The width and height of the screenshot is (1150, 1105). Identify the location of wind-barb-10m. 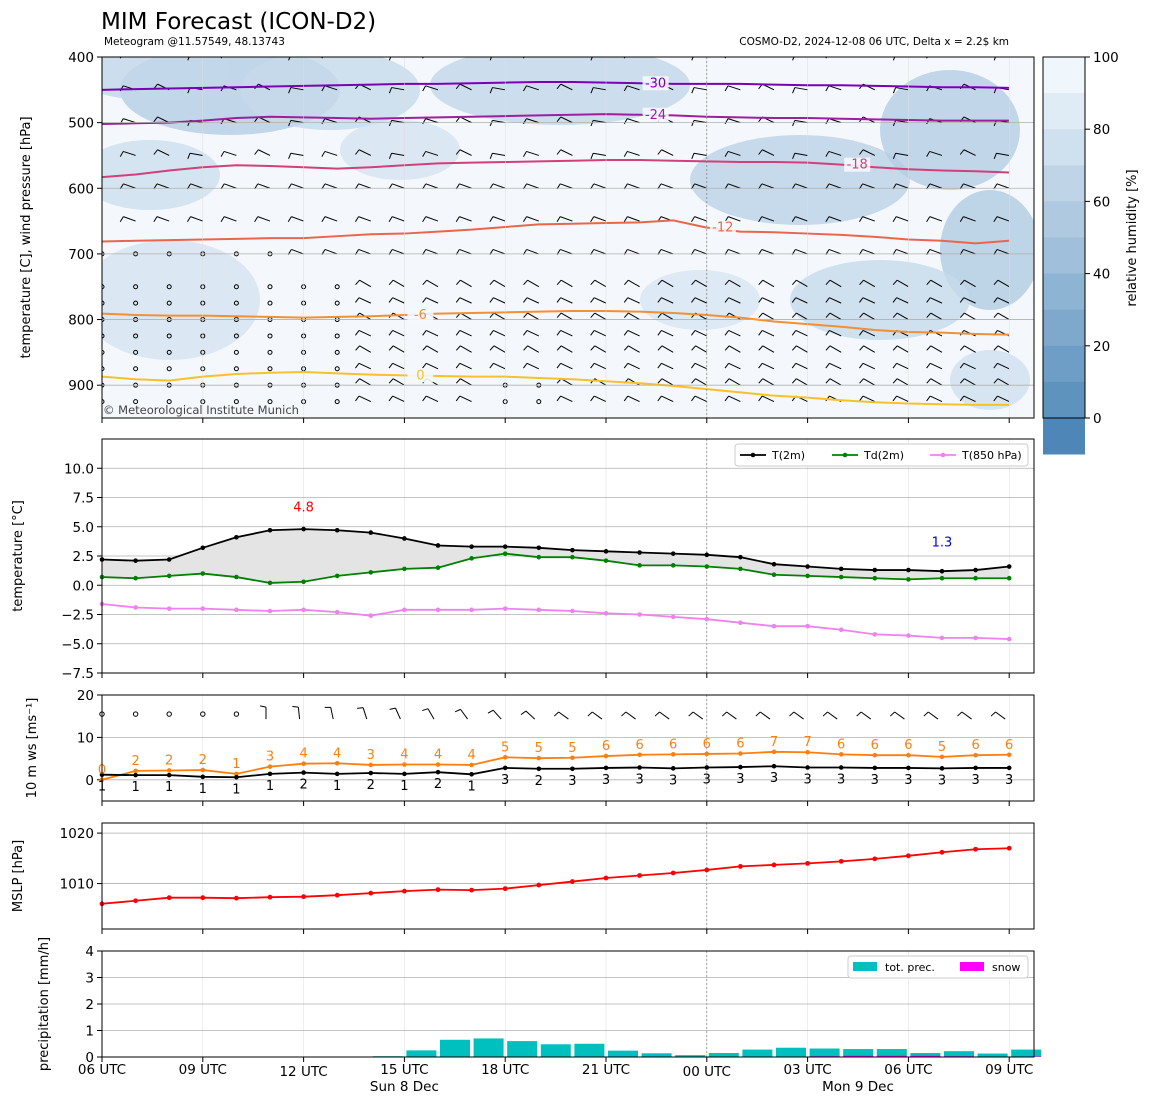
(966, 715).